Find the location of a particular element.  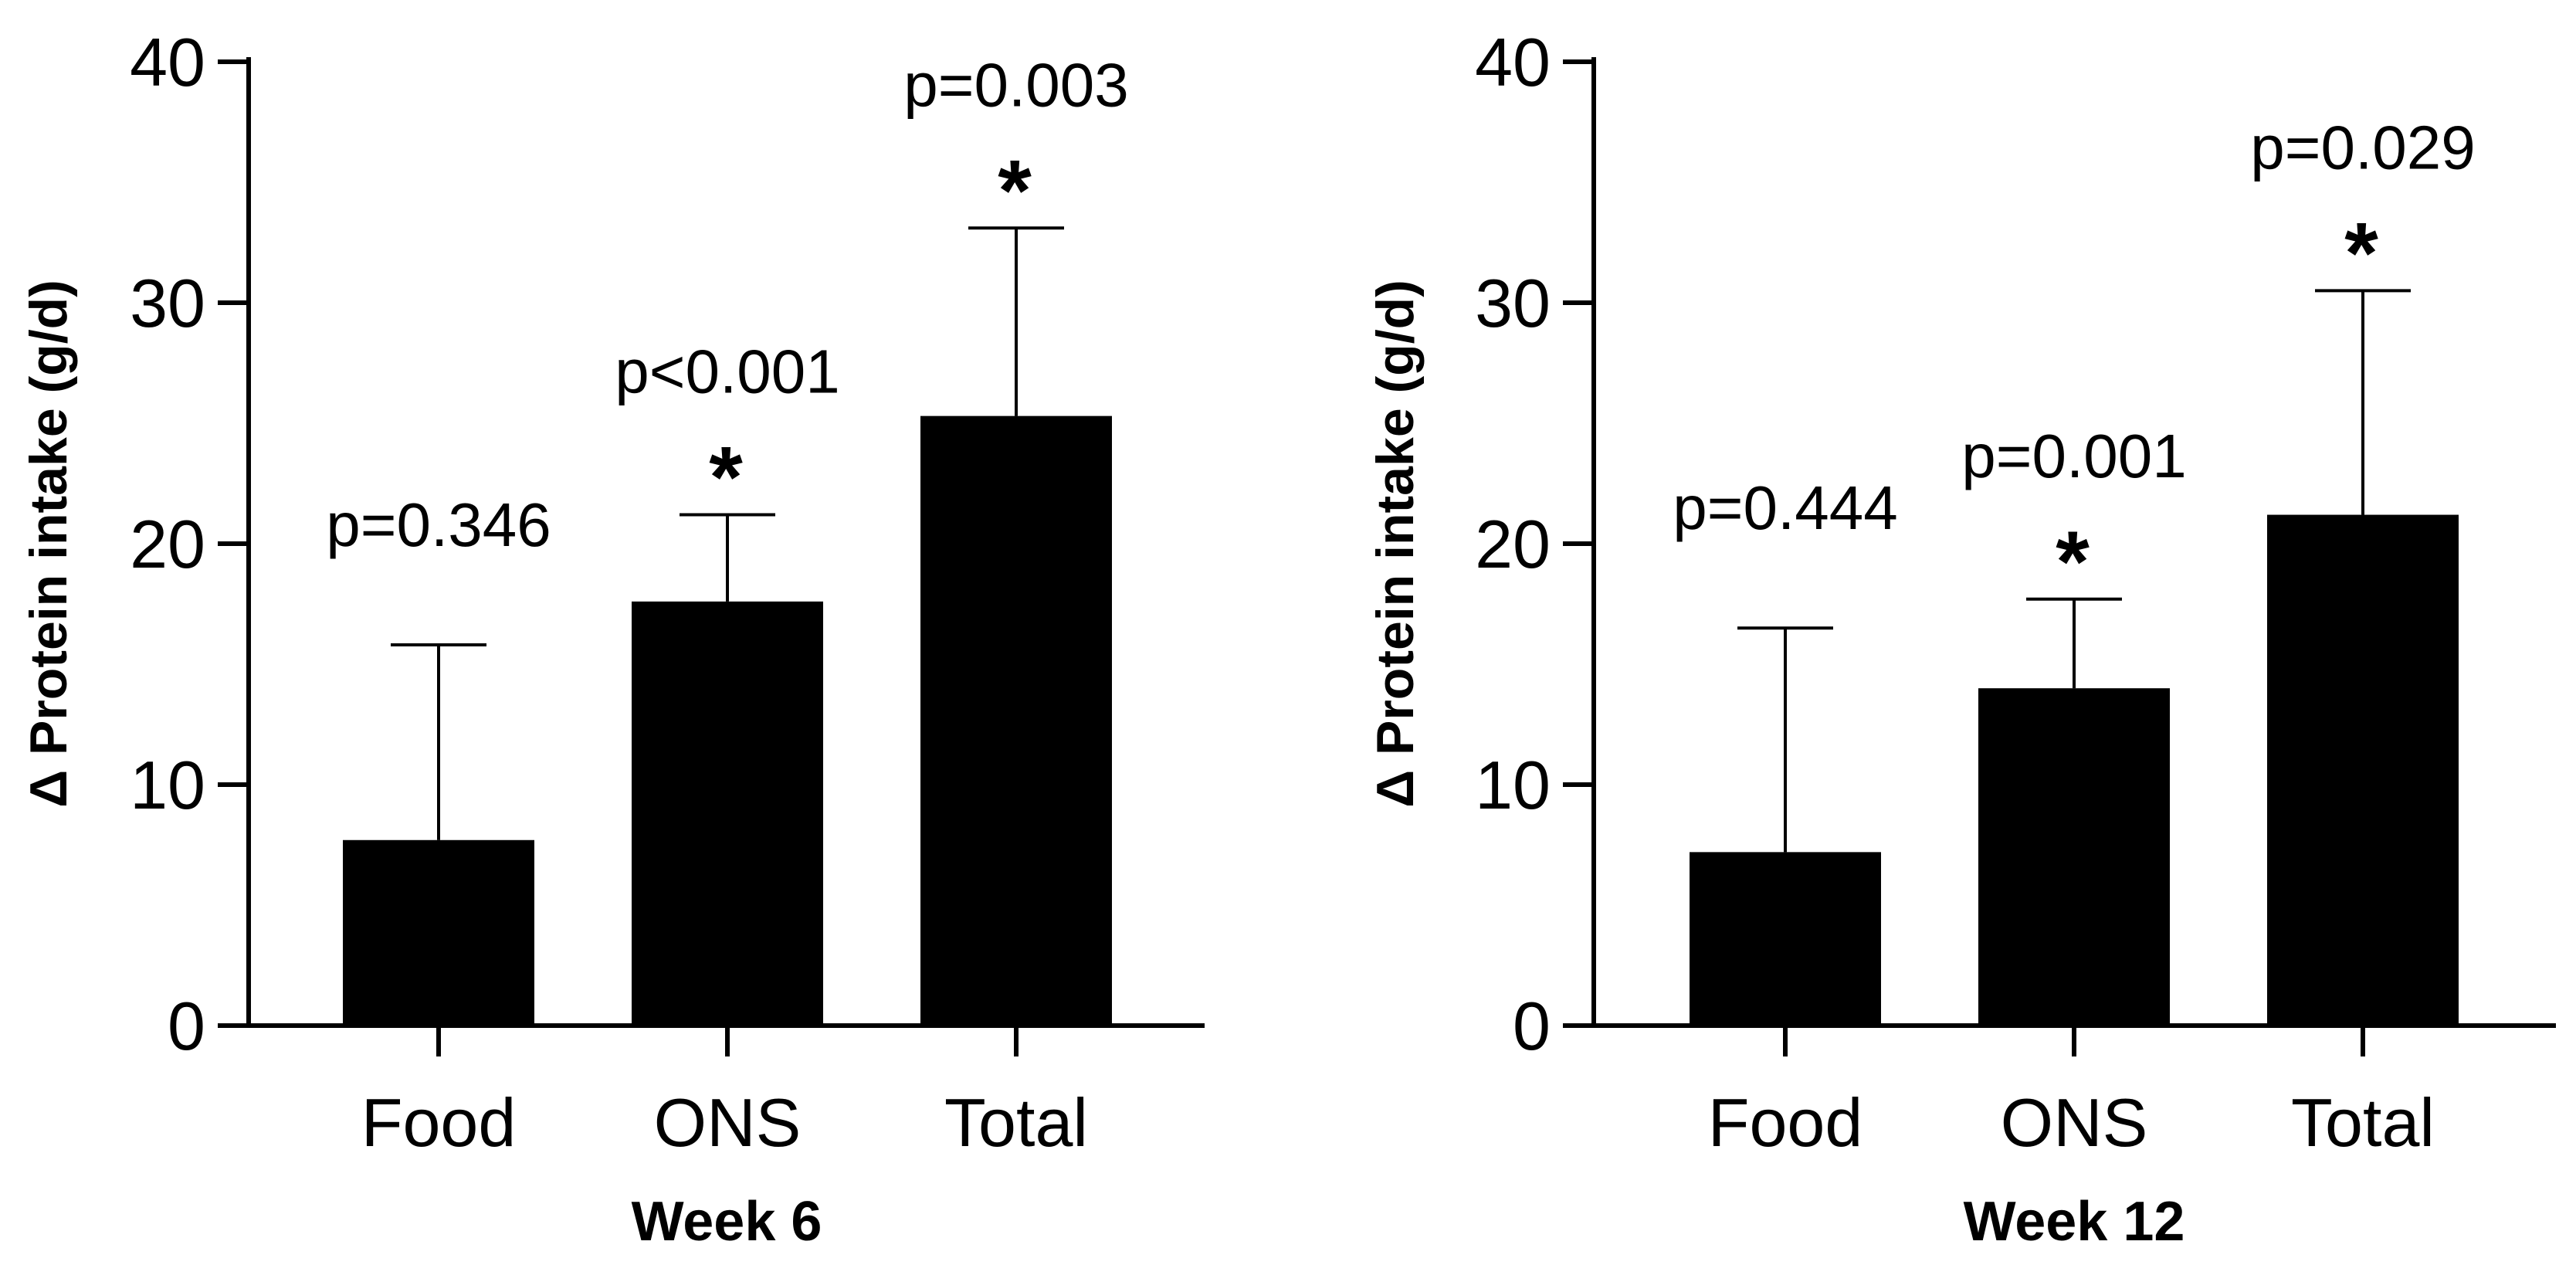

p-value-annotation: p=0.346 is located at coordinates (438, 524).